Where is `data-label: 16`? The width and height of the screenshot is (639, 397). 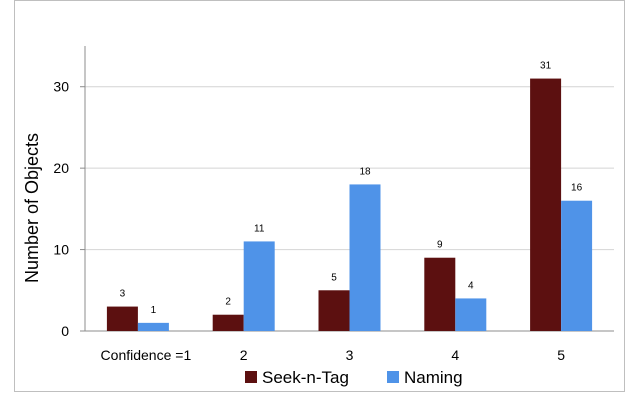
data-label: 16 is located at coordinates (577, 188).